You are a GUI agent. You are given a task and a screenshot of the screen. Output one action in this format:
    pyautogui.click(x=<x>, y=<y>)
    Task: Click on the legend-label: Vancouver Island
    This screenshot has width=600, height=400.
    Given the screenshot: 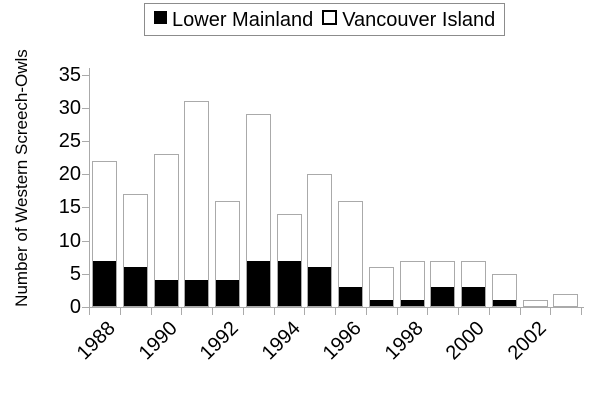 What is the action you would take?
    pyautogui.click(x=419, y=19)
    